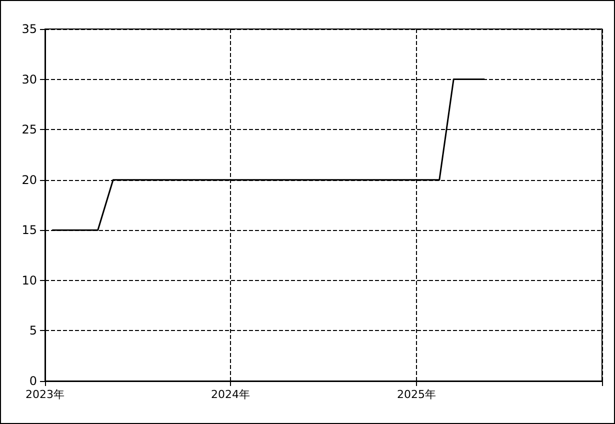 The height and width of the screenshot is (424, 615). I want to click on x-tick-label: 2024年, so click(230, 394).